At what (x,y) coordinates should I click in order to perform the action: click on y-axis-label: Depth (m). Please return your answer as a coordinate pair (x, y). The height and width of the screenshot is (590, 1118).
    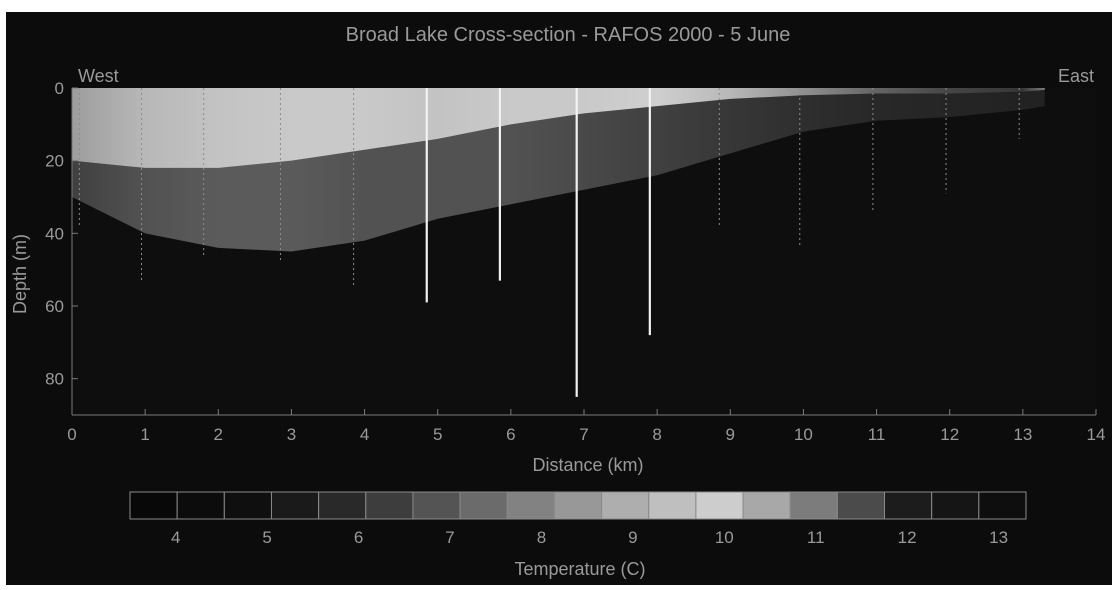
    Looking at the image, I should click on (20, 274).